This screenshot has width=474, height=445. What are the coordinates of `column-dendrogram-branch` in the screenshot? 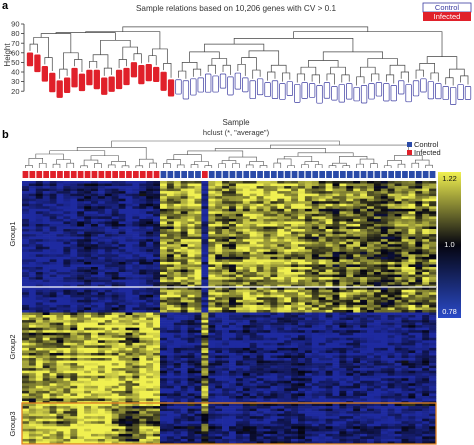 It's located at (346, 166).